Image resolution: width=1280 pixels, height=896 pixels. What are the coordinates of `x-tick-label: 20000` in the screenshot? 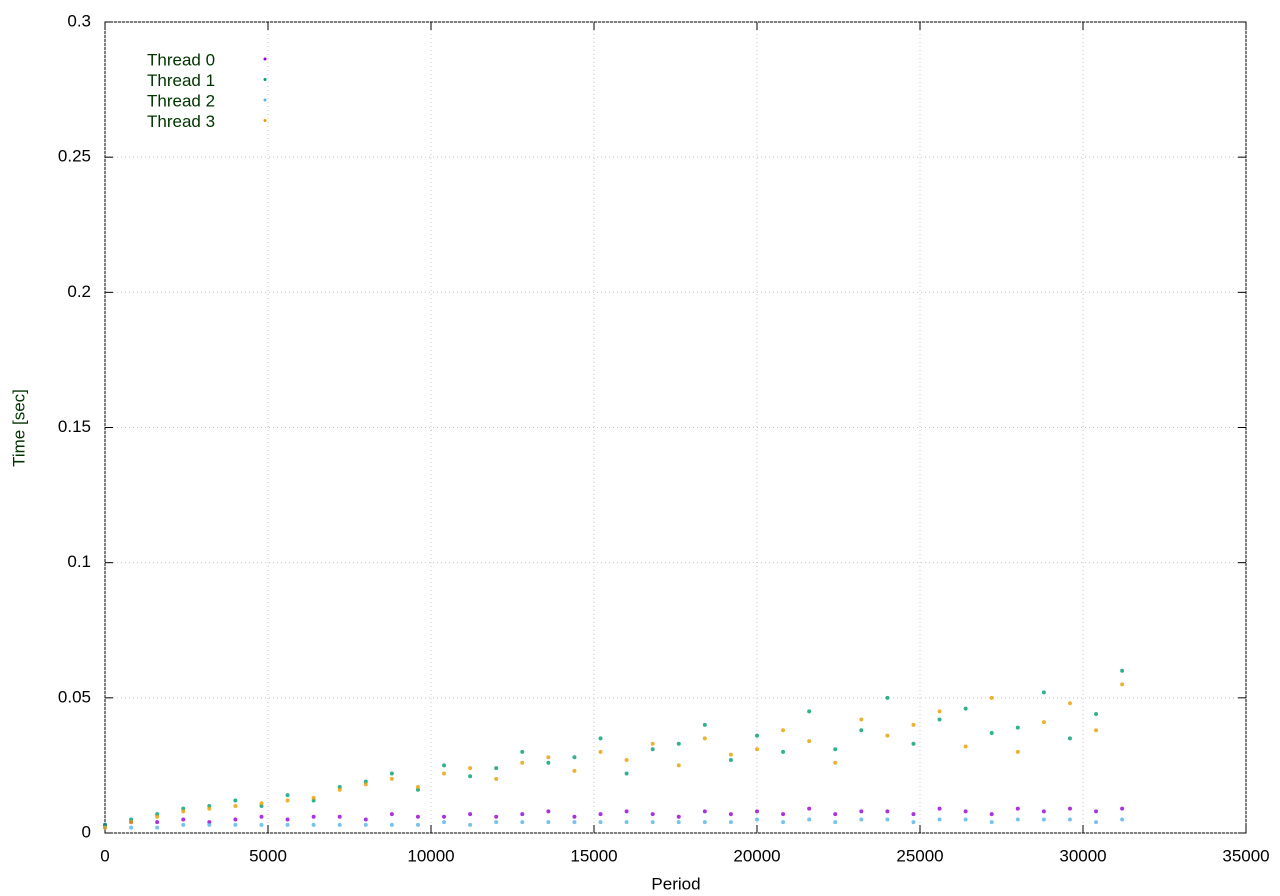 It's located at (756, 855).